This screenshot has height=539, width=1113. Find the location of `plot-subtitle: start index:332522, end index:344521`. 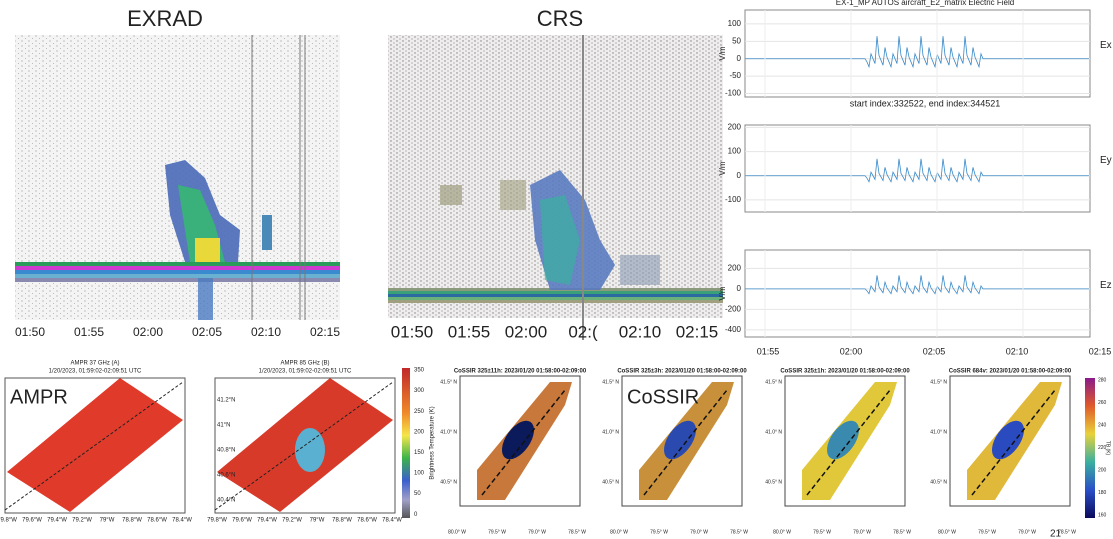

plot-subtitle: start index:332522, end index:344521 is located at coordinates (925, 103).